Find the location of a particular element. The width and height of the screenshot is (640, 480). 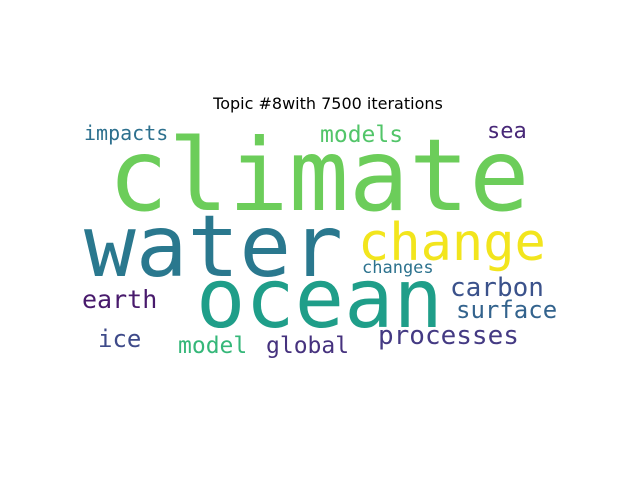

word-global: global is located at coordinates (307, 346).